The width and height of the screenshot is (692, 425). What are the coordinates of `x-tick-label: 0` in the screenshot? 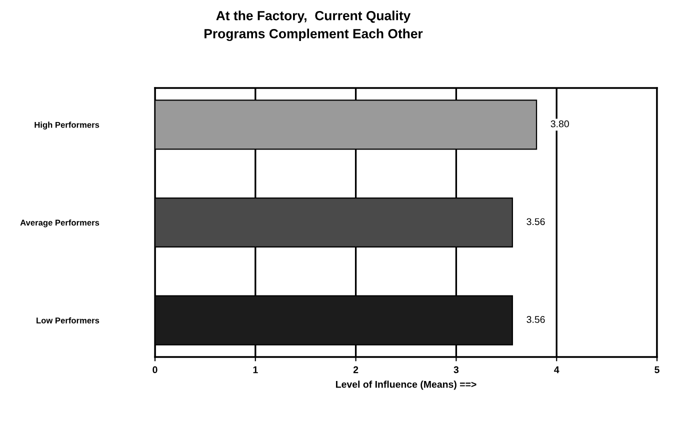 It's located at (155, 370).